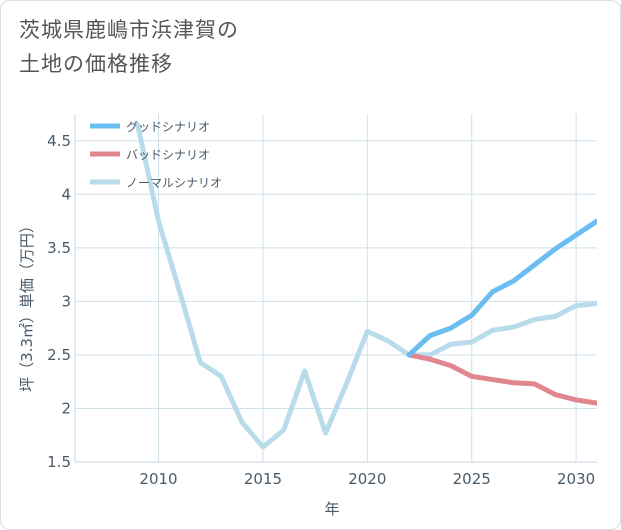  I want to click on x-tick-labels: 2010 2015 2020 2025 2030, so click(367, 479).